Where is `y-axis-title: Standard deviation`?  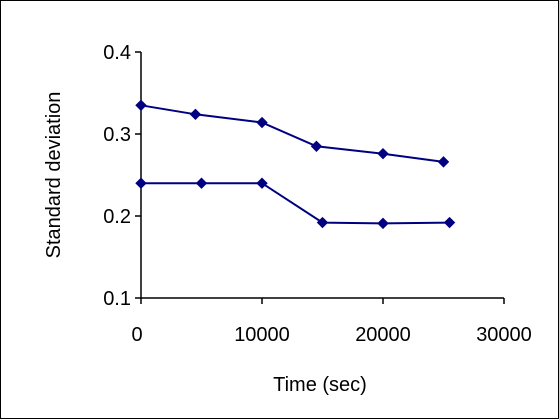 y-axis-title: Standard deviation is located at coordinates (54, 175).